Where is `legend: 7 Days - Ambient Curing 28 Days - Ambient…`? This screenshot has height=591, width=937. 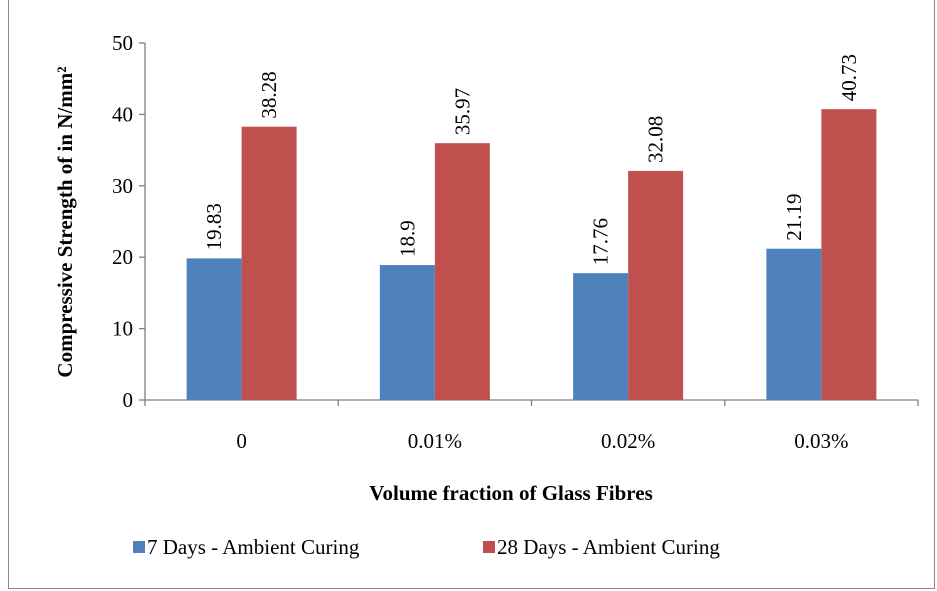
legend: 7 Days - Ambient Curing 28 Days - Ambient… is located at coordinates (426, 547).